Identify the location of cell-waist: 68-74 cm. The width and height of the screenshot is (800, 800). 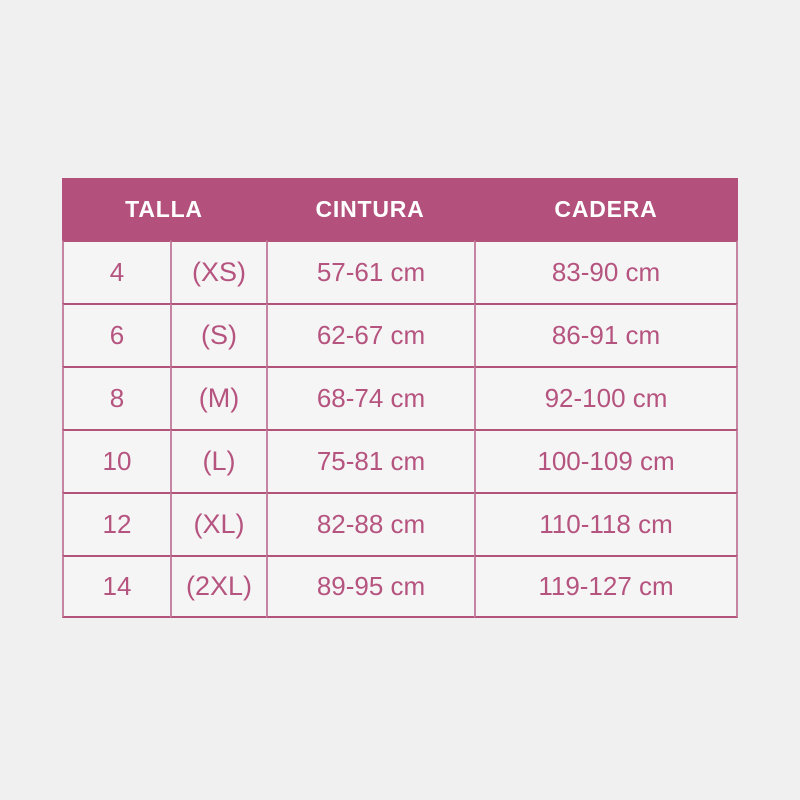
(370, 397).